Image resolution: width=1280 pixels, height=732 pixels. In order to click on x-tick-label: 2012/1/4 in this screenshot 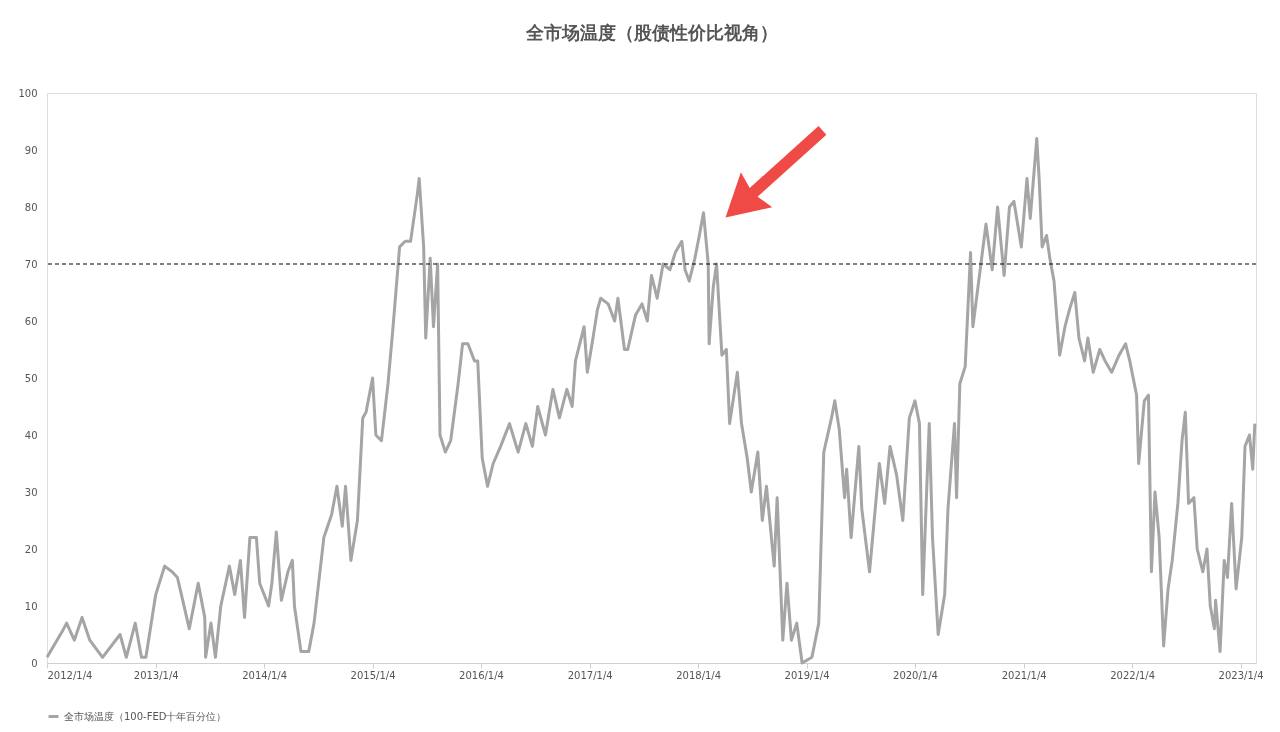, I will do `click(70, 675)`.